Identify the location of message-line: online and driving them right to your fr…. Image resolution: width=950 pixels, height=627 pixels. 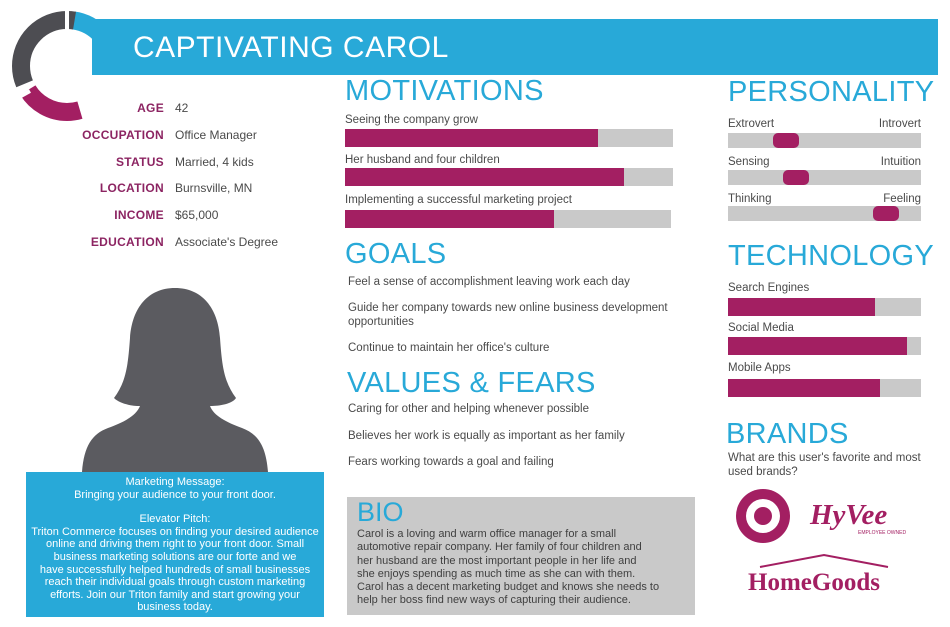
(175, 544).